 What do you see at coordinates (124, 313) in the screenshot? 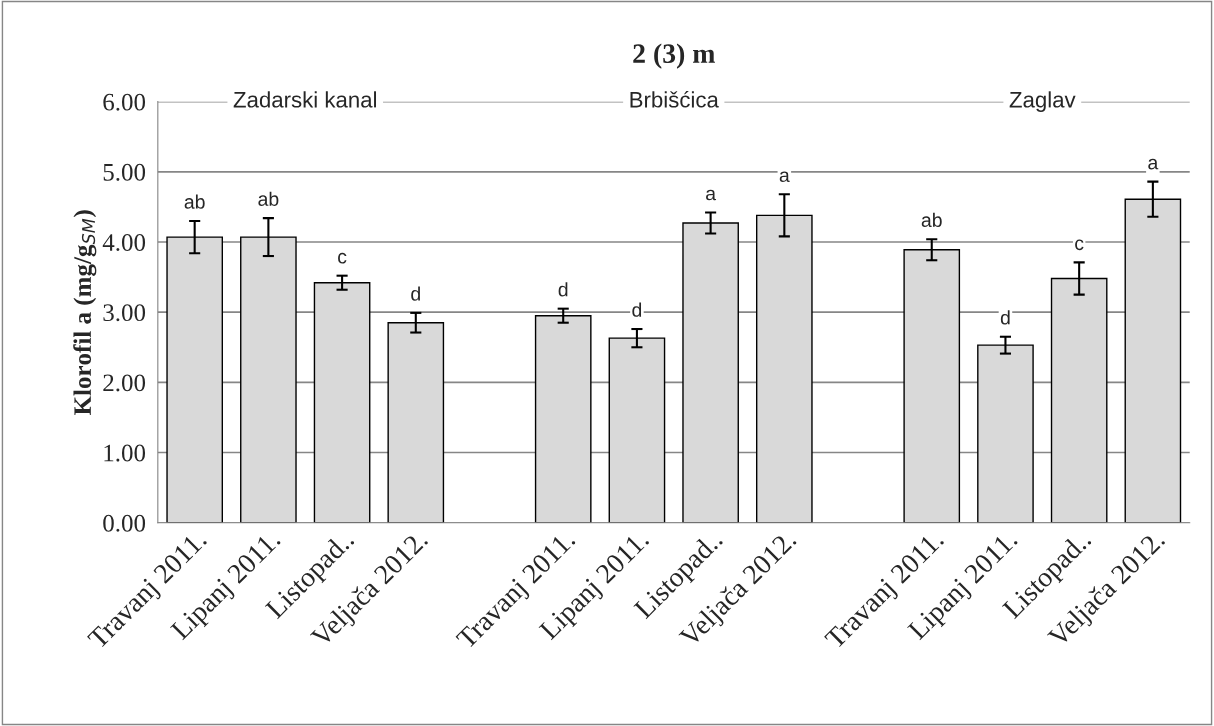
I see `y-tick-label: 3.00` at bounding box center [124, 313].